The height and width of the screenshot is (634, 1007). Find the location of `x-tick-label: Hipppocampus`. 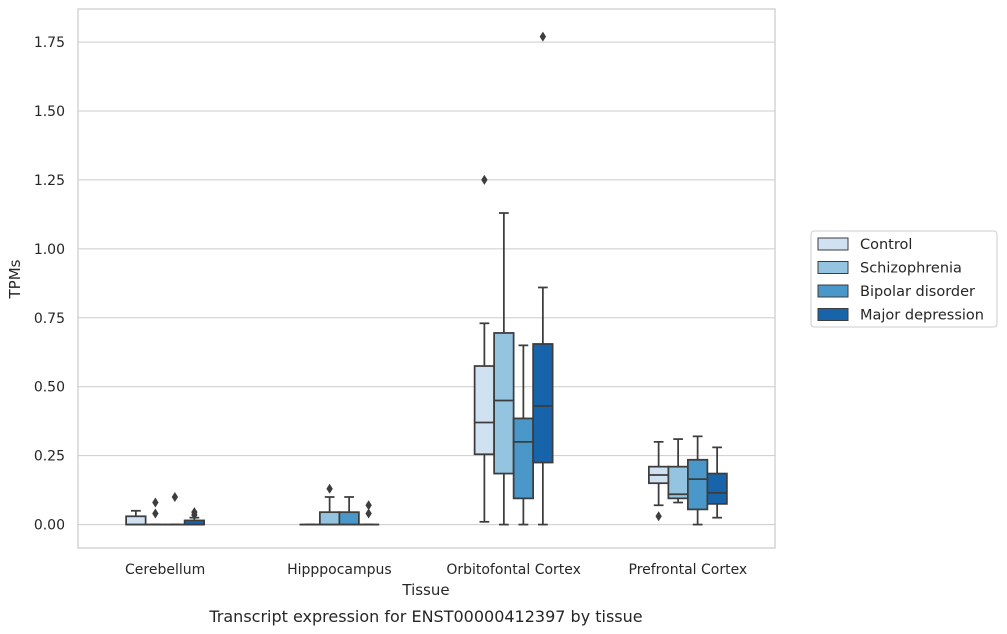

x-tick-label: Hipppocampus is located at coordinates (339, 570).